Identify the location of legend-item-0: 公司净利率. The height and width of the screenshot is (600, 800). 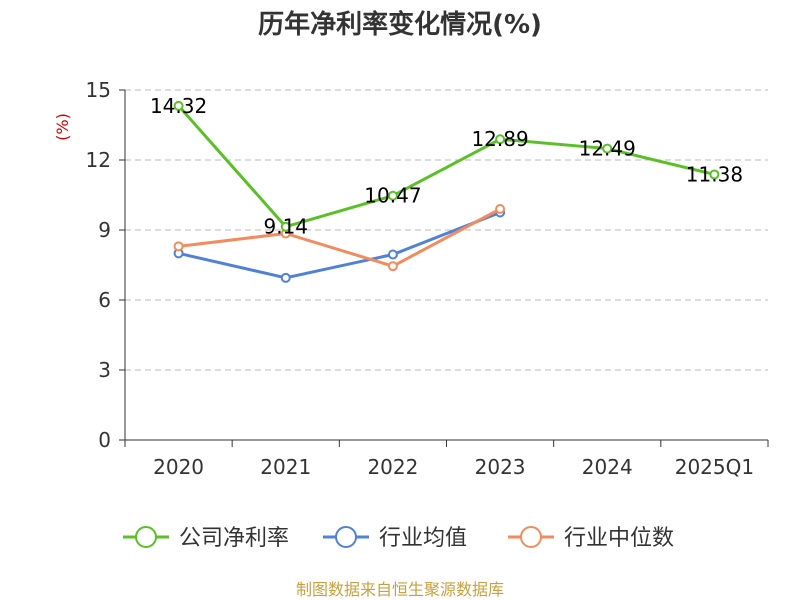
(206, 538).